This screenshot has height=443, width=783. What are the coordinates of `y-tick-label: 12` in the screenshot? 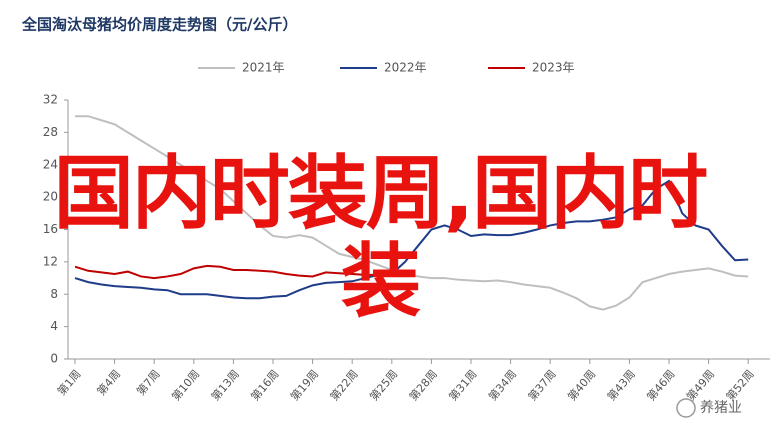 It's located at (50, 261).